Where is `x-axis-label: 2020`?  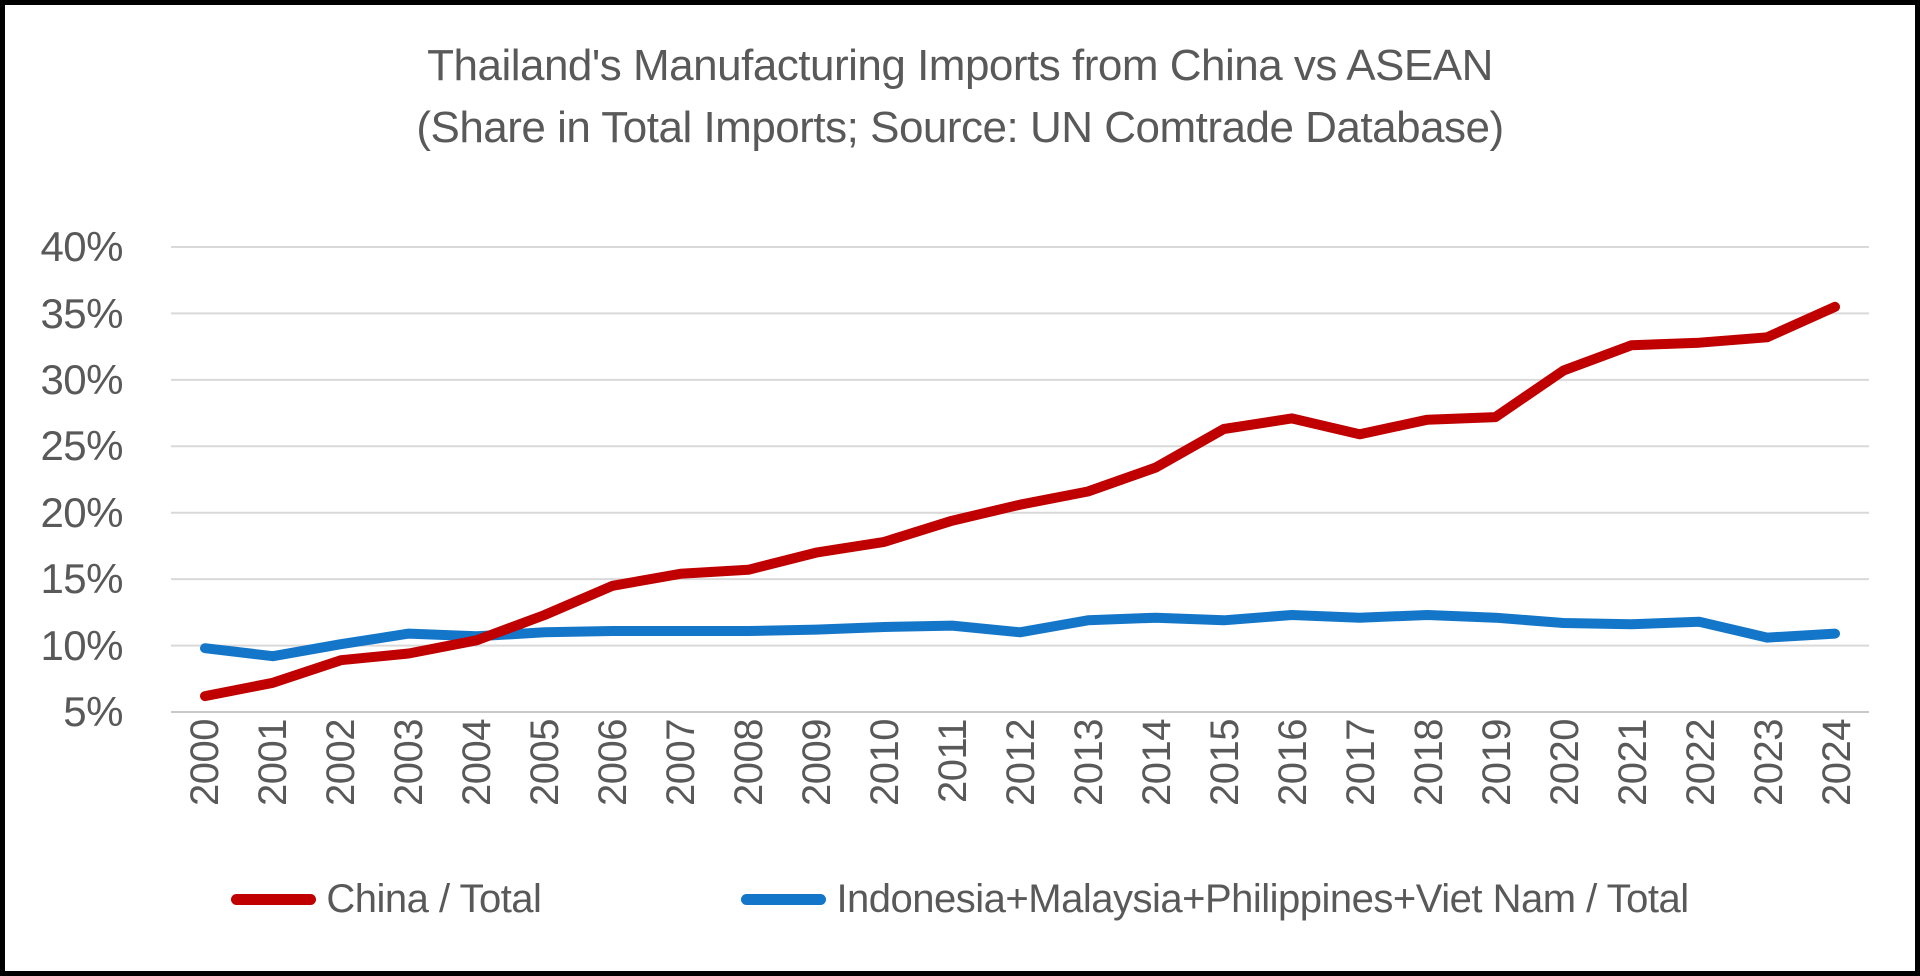
x-axis-label: 2020 is located at coordinates (1565, 762).